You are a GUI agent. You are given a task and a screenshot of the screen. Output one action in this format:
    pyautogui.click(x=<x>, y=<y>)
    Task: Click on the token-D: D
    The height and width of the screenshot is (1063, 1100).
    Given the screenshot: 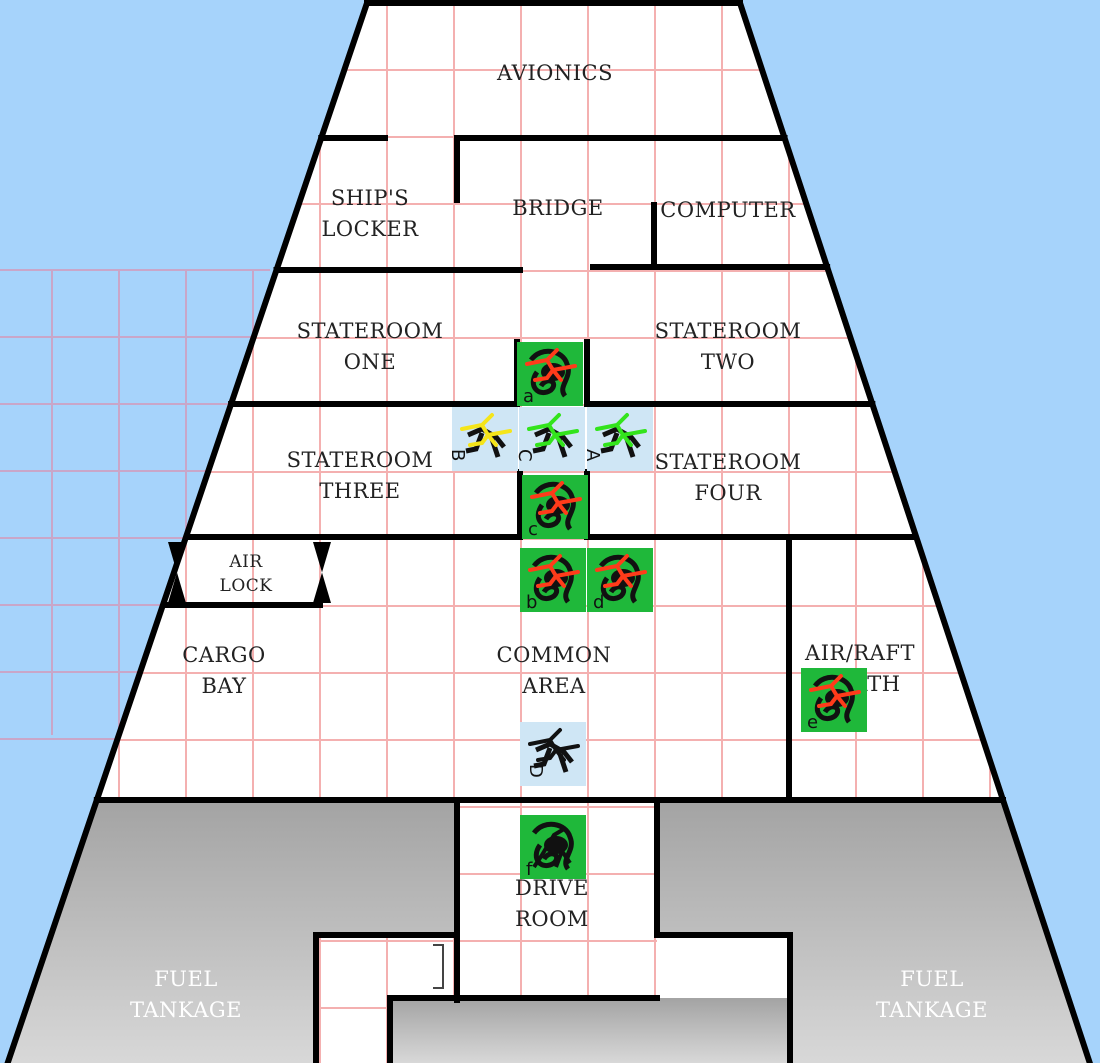 What is the action you would take?
    pyautogui.click(x=553, y=754)
    